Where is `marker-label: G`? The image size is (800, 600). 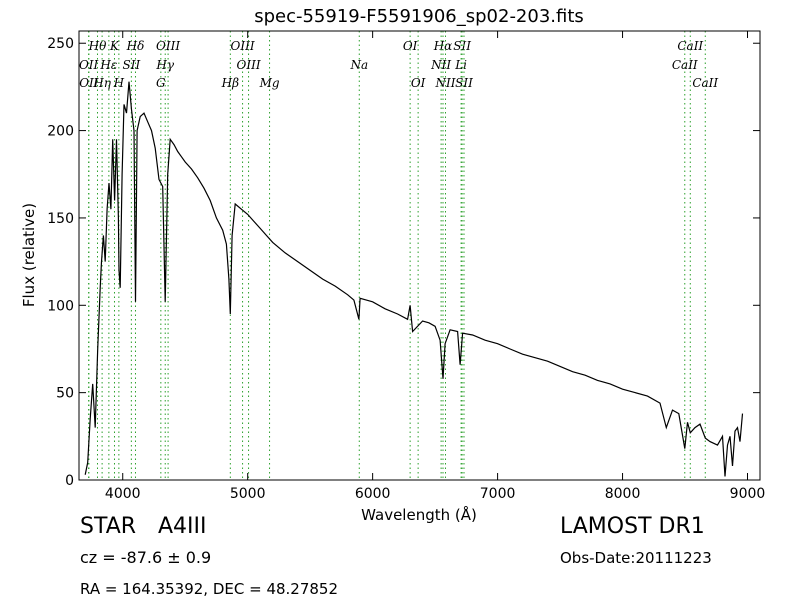 marker-label: G is located at coordinates (161, 83).